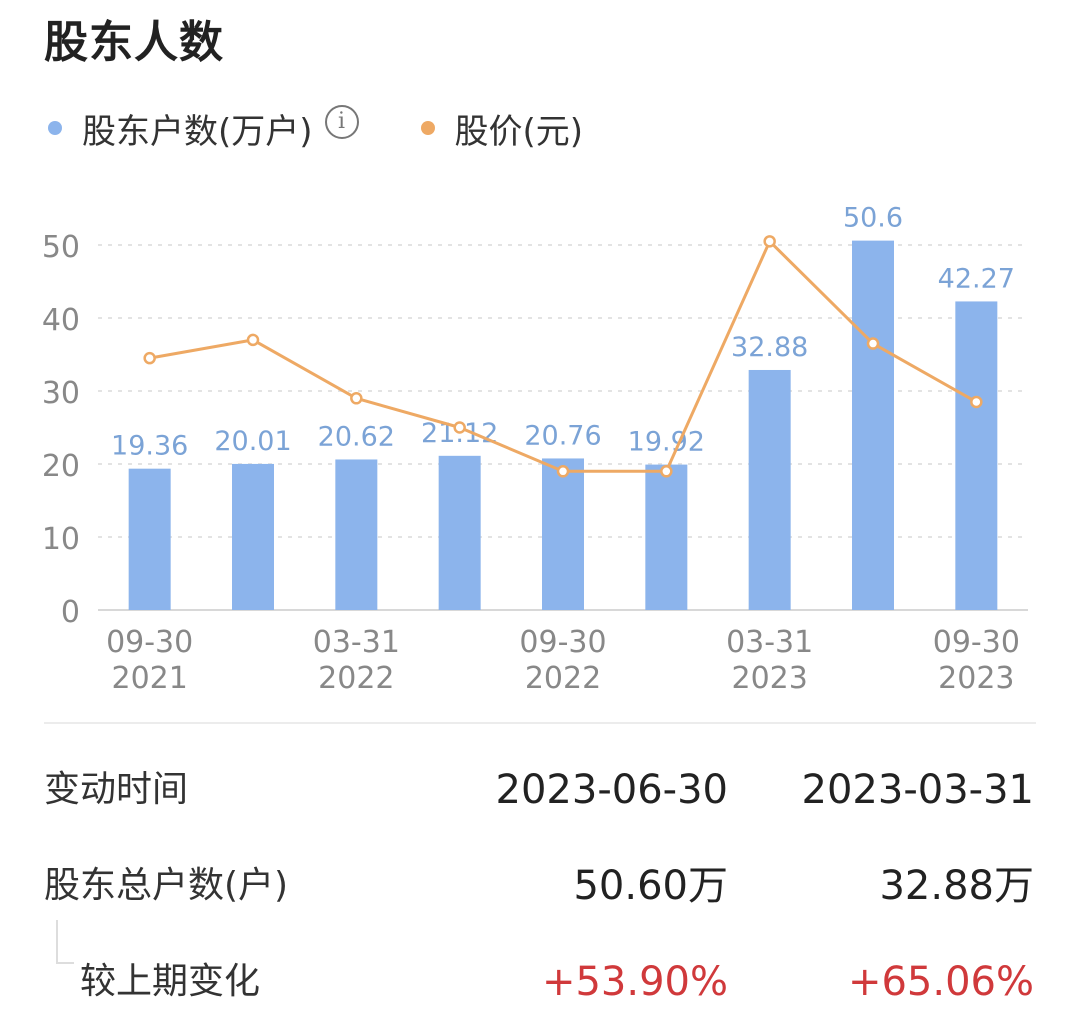 The image size is (1080, 1036). What do you see at coordinates (61, 247) in the screenshot?
I see `y-tick-label: 50` at bounding box center [61, 247].